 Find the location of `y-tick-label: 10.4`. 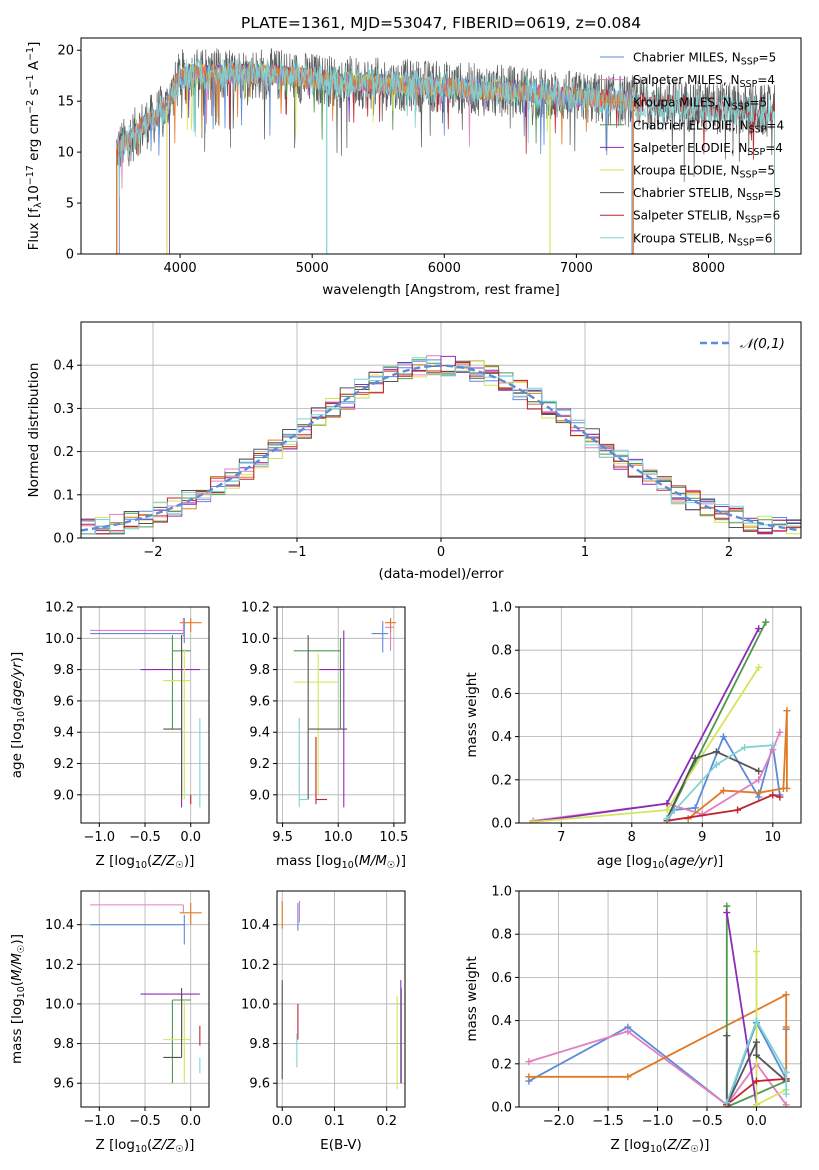

y-tick-label: 10.4 is located at coordinates (255, 925).